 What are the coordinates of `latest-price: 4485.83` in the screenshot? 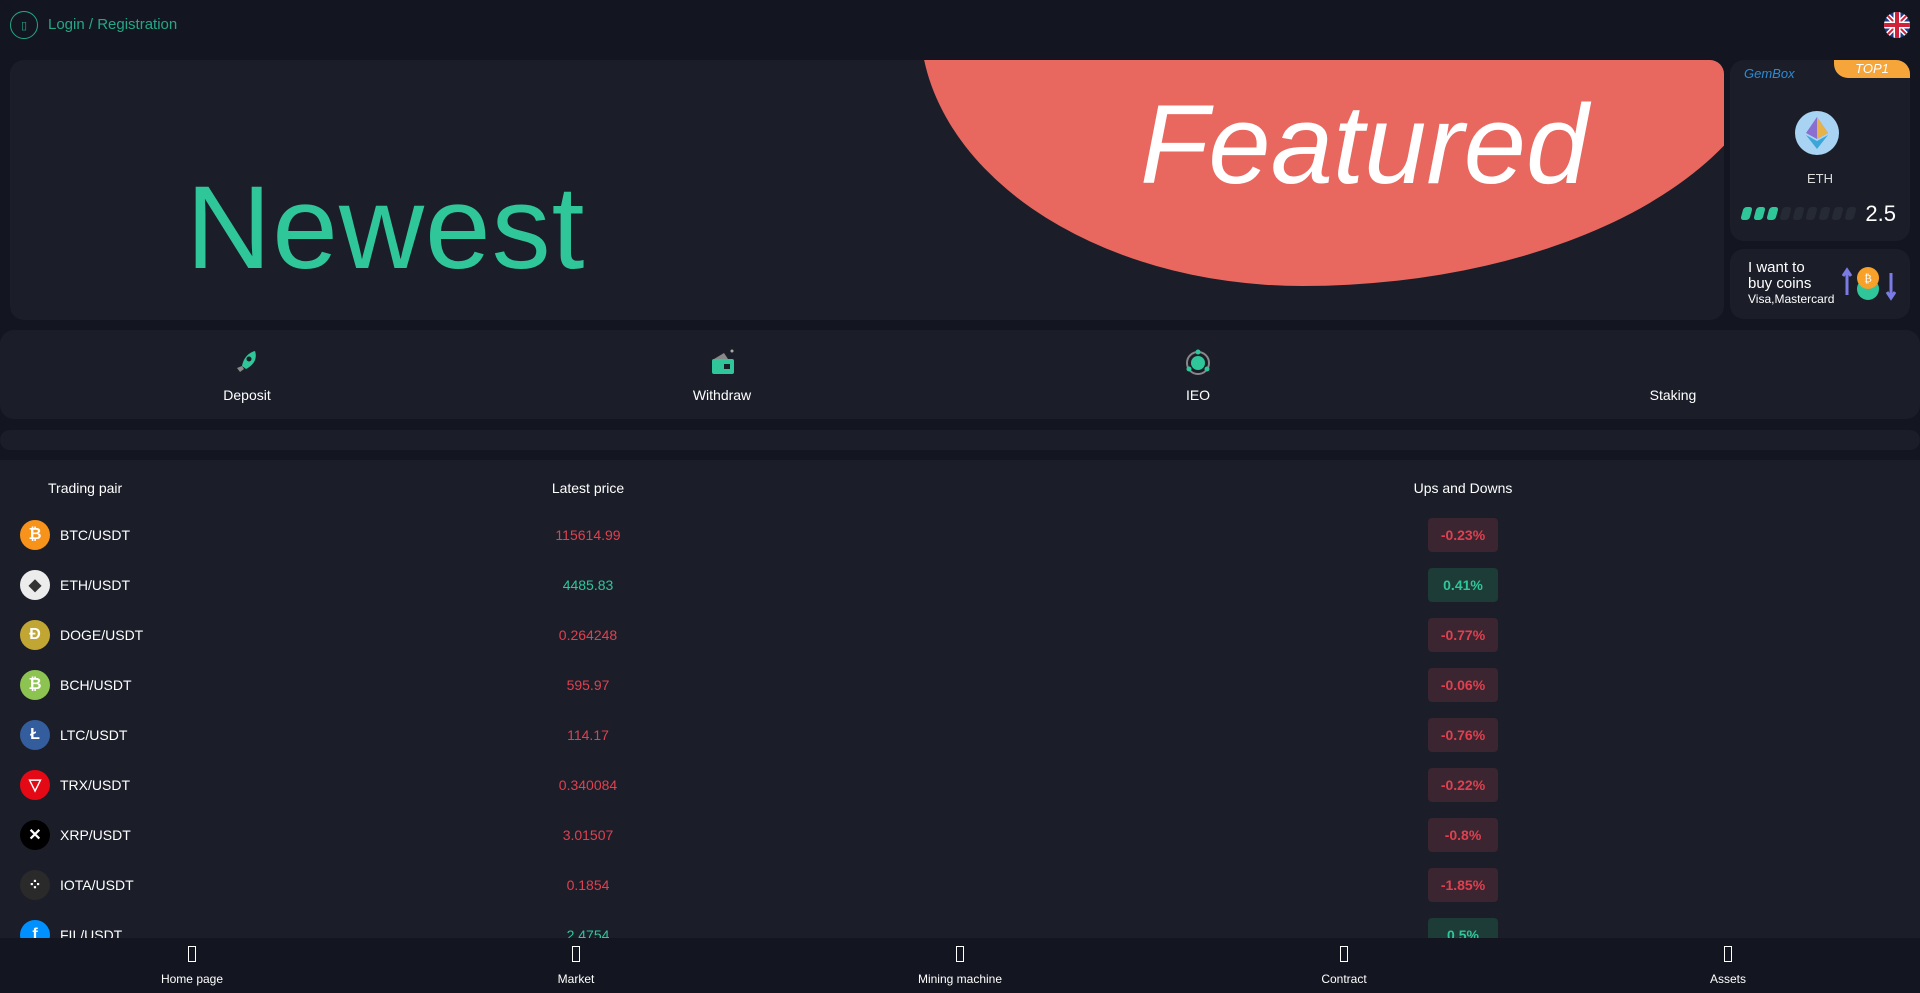 It's located at (588, 585).